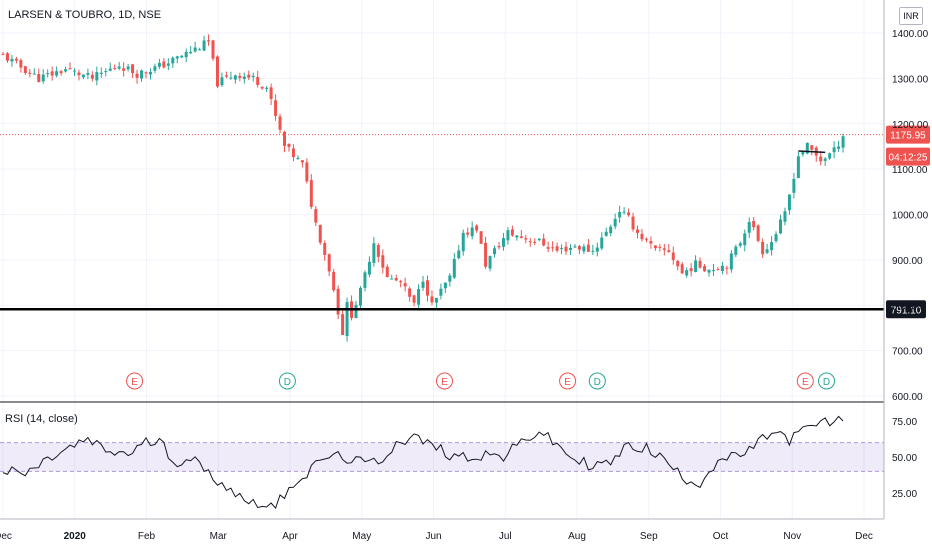 This screenshot has height=550, width=932. What do you see at coordinates (910, 79) in the screenshot?
I see `price-tick-label: 1300.00` at bounding box center [910, 79].